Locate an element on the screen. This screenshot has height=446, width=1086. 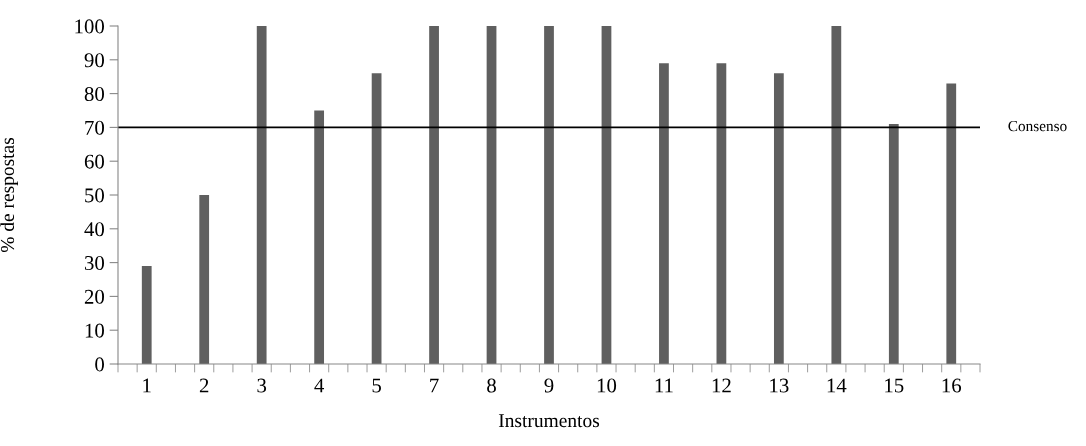
y-tick-label: 10 is located at coordinates (95, 330).